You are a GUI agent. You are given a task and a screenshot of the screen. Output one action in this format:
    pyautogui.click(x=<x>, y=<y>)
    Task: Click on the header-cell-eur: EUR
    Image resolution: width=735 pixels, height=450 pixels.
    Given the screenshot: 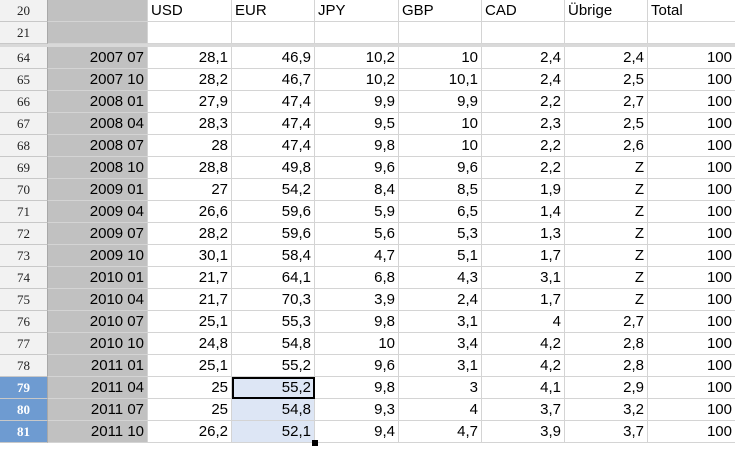 What is the action you would take?
    pyautogui.click(x=273, y=11)
    